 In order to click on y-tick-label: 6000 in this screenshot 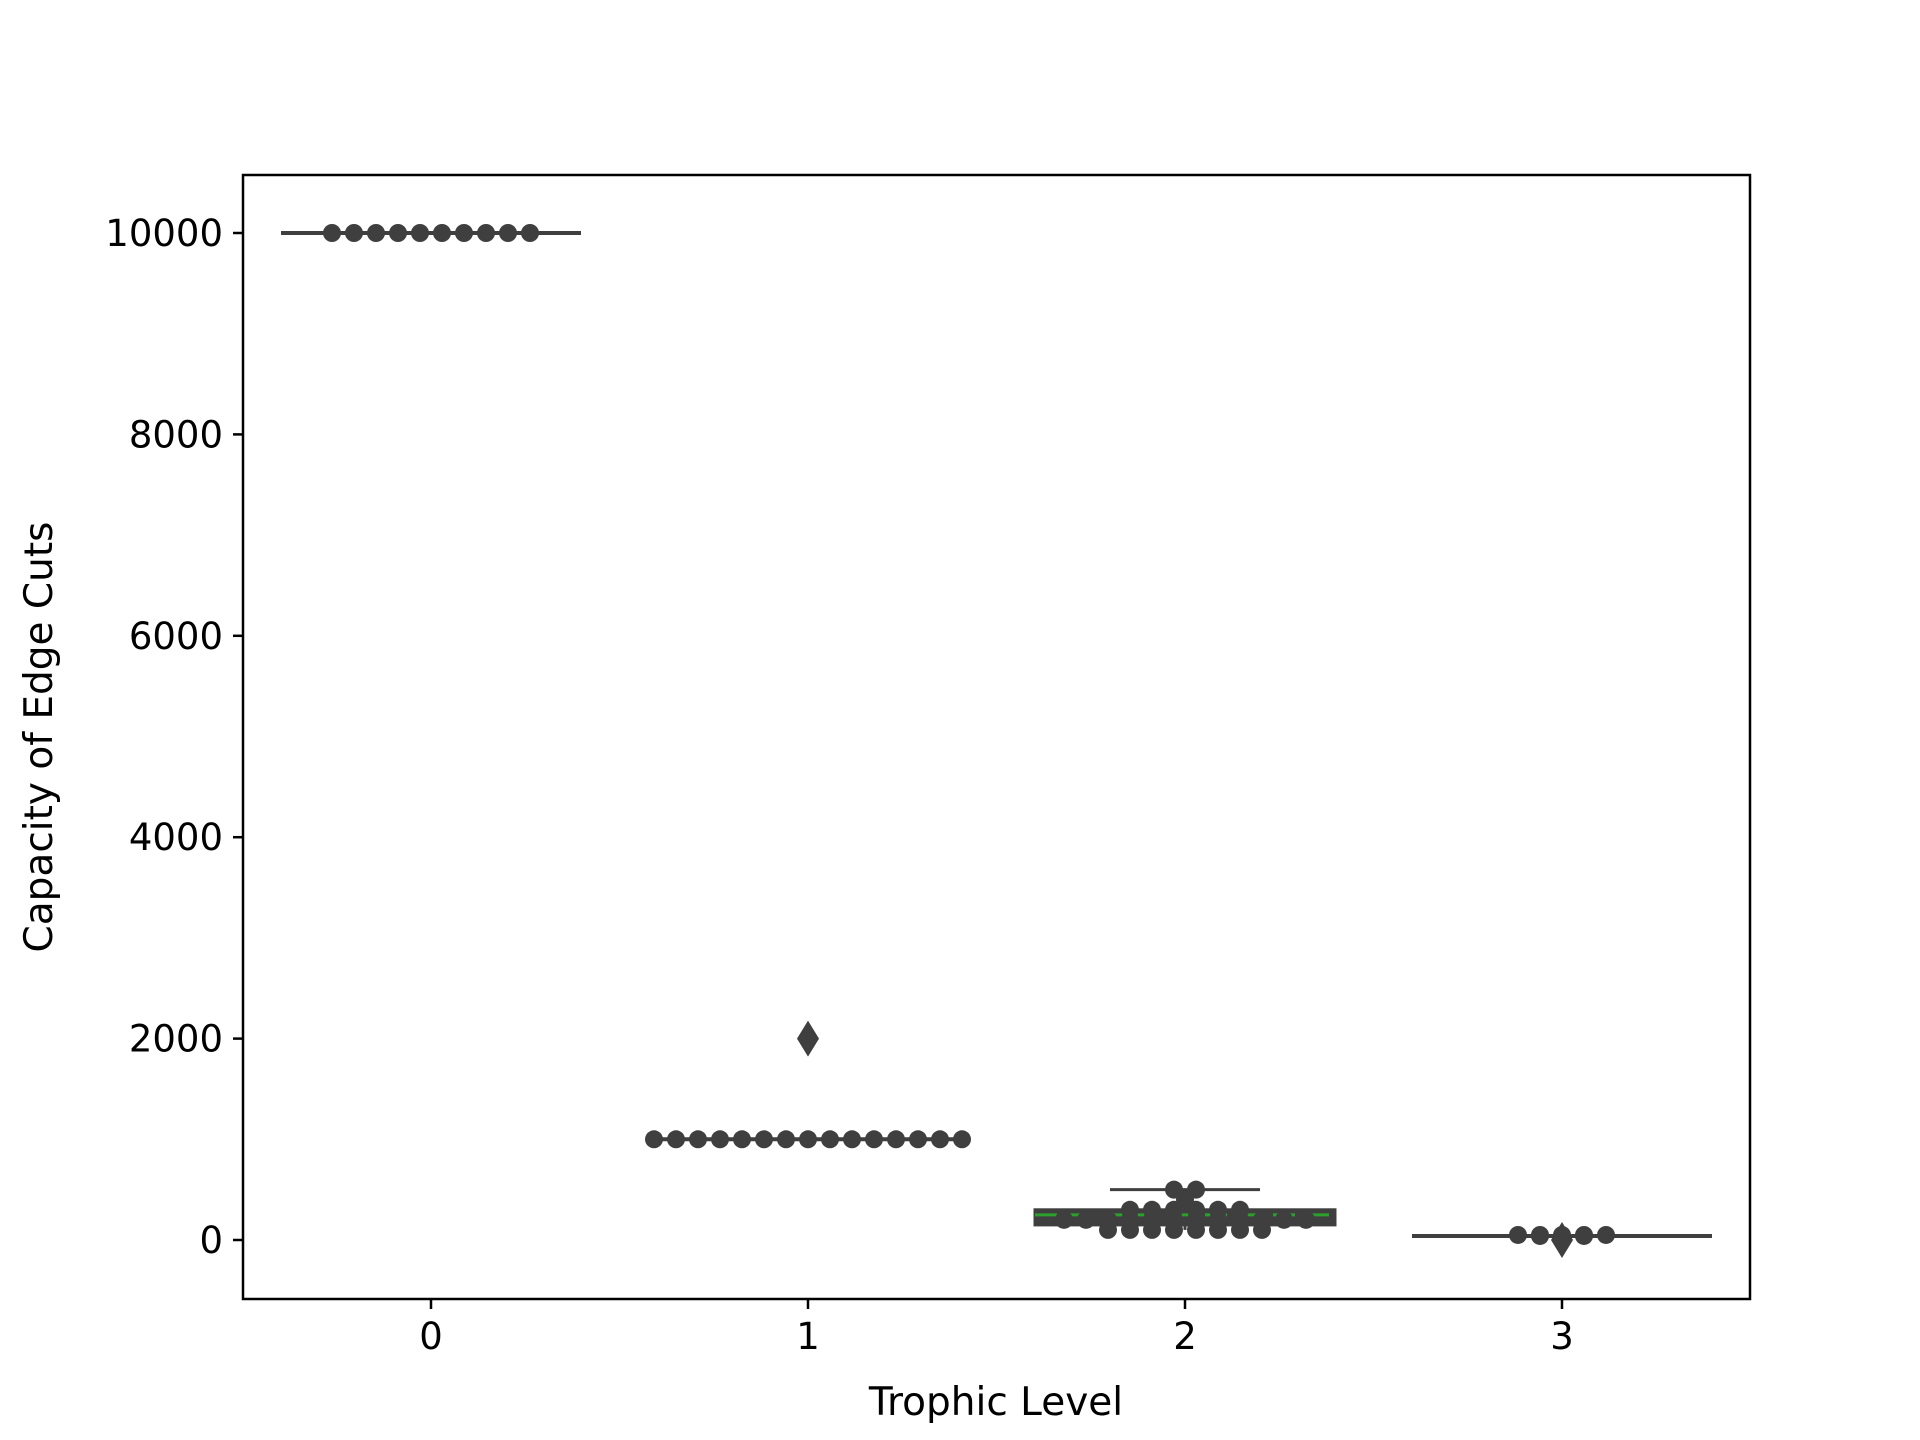, I will do `click(176, 636)`.